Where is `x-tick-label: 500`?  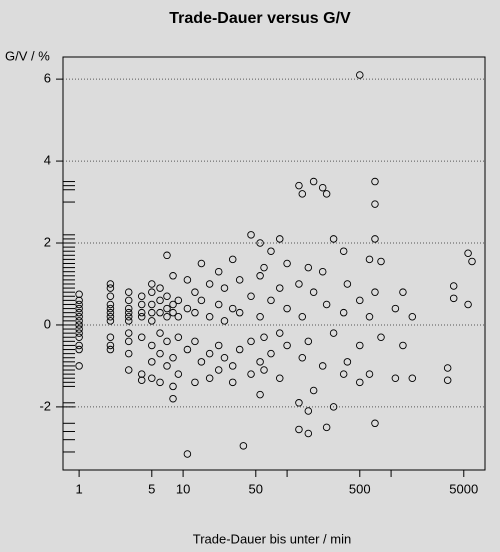 x-tick-label: 500 is located at coordinates (360, 488).